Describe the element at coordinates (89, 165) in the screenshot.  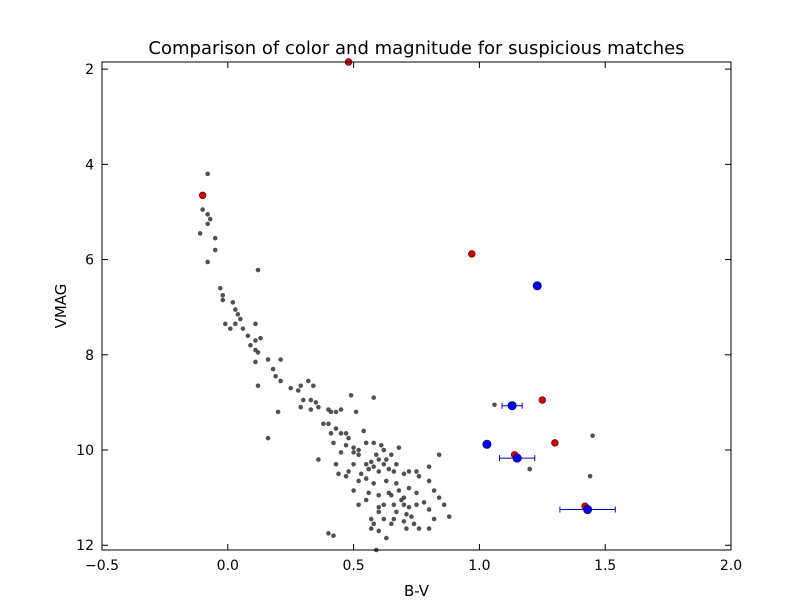
I see `y-tick-label: 4` at that location.